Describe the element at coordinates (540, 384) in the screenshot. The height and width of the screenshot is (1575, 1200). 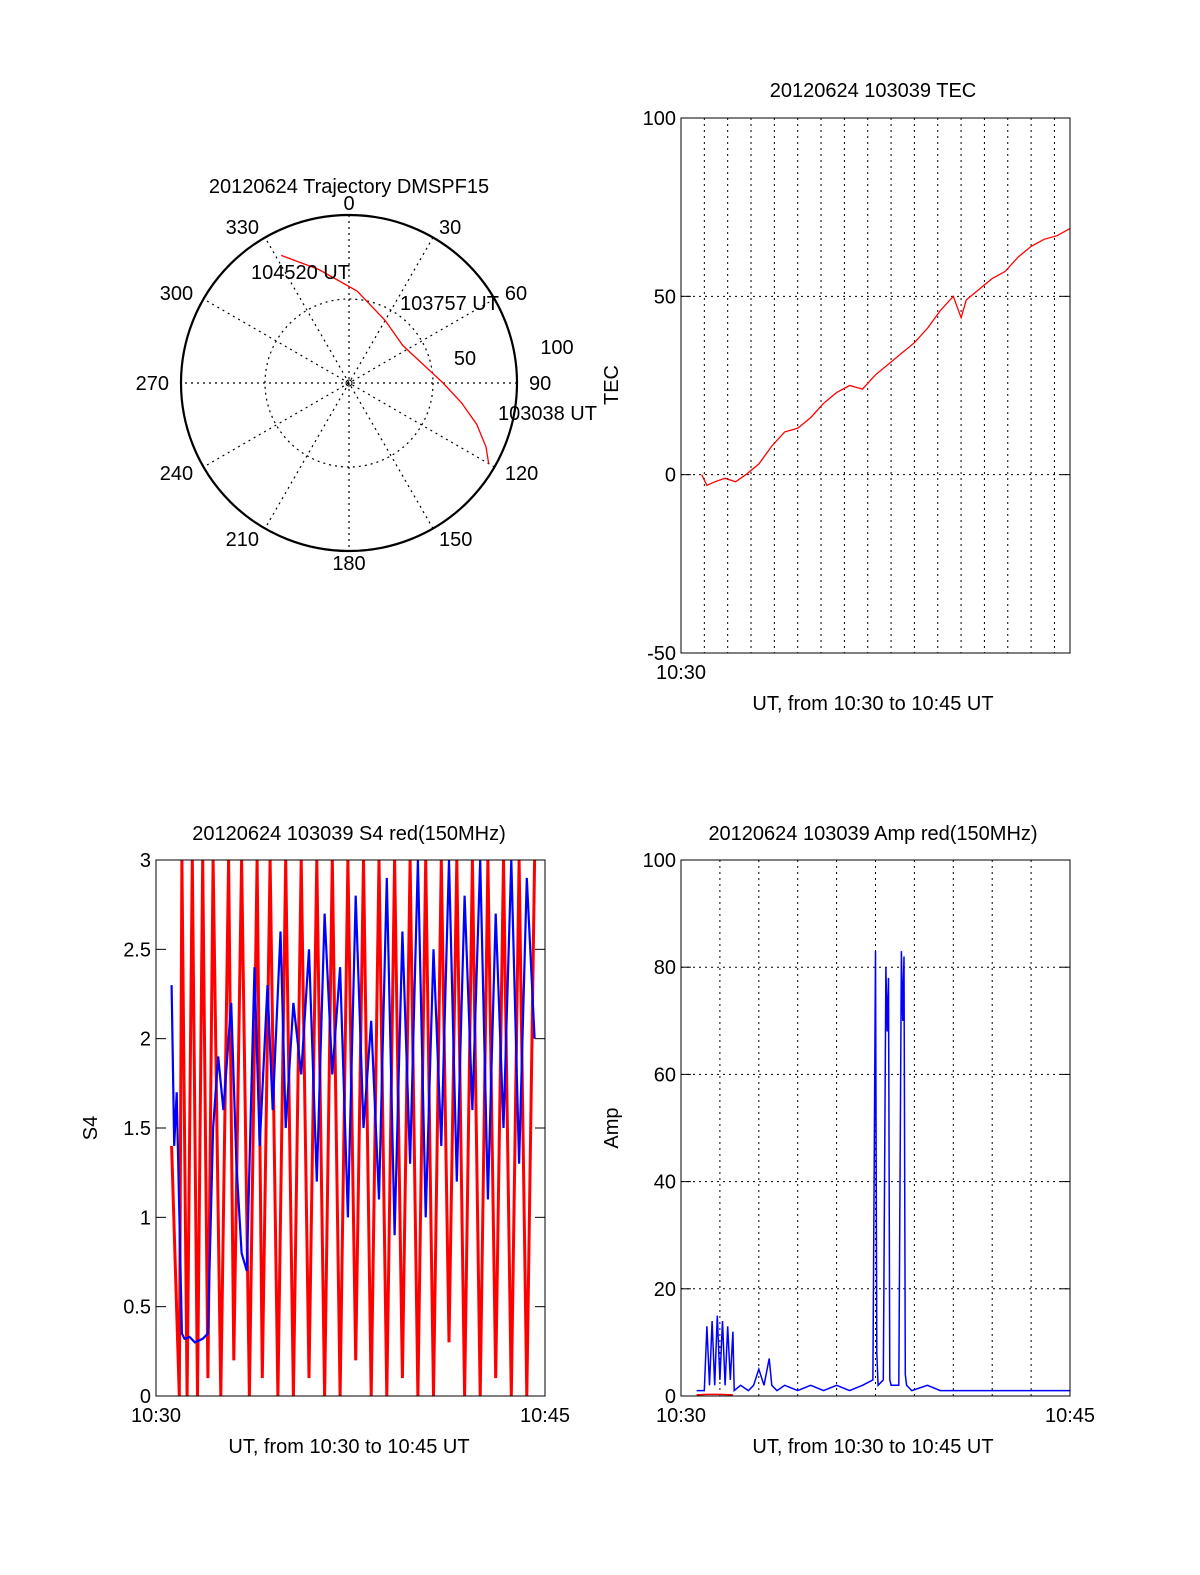
I see `angle-label-90: 90` at that location.